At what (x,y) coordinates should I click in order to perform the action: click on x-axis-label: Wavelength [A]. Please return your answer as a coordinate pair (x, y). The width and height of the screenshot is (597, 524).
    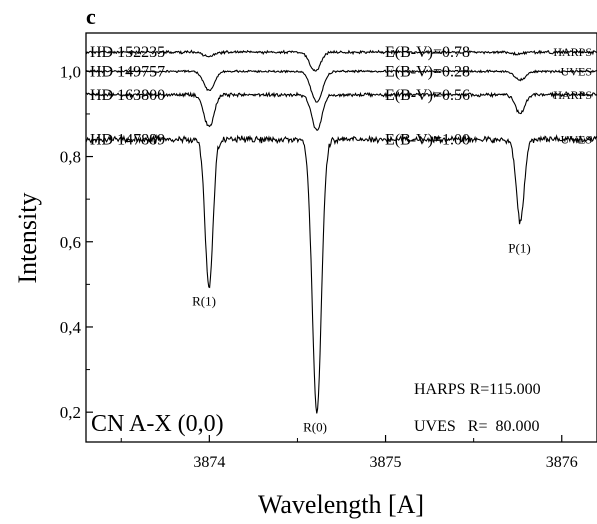
    Looking at the image, I should click on (341, 504).